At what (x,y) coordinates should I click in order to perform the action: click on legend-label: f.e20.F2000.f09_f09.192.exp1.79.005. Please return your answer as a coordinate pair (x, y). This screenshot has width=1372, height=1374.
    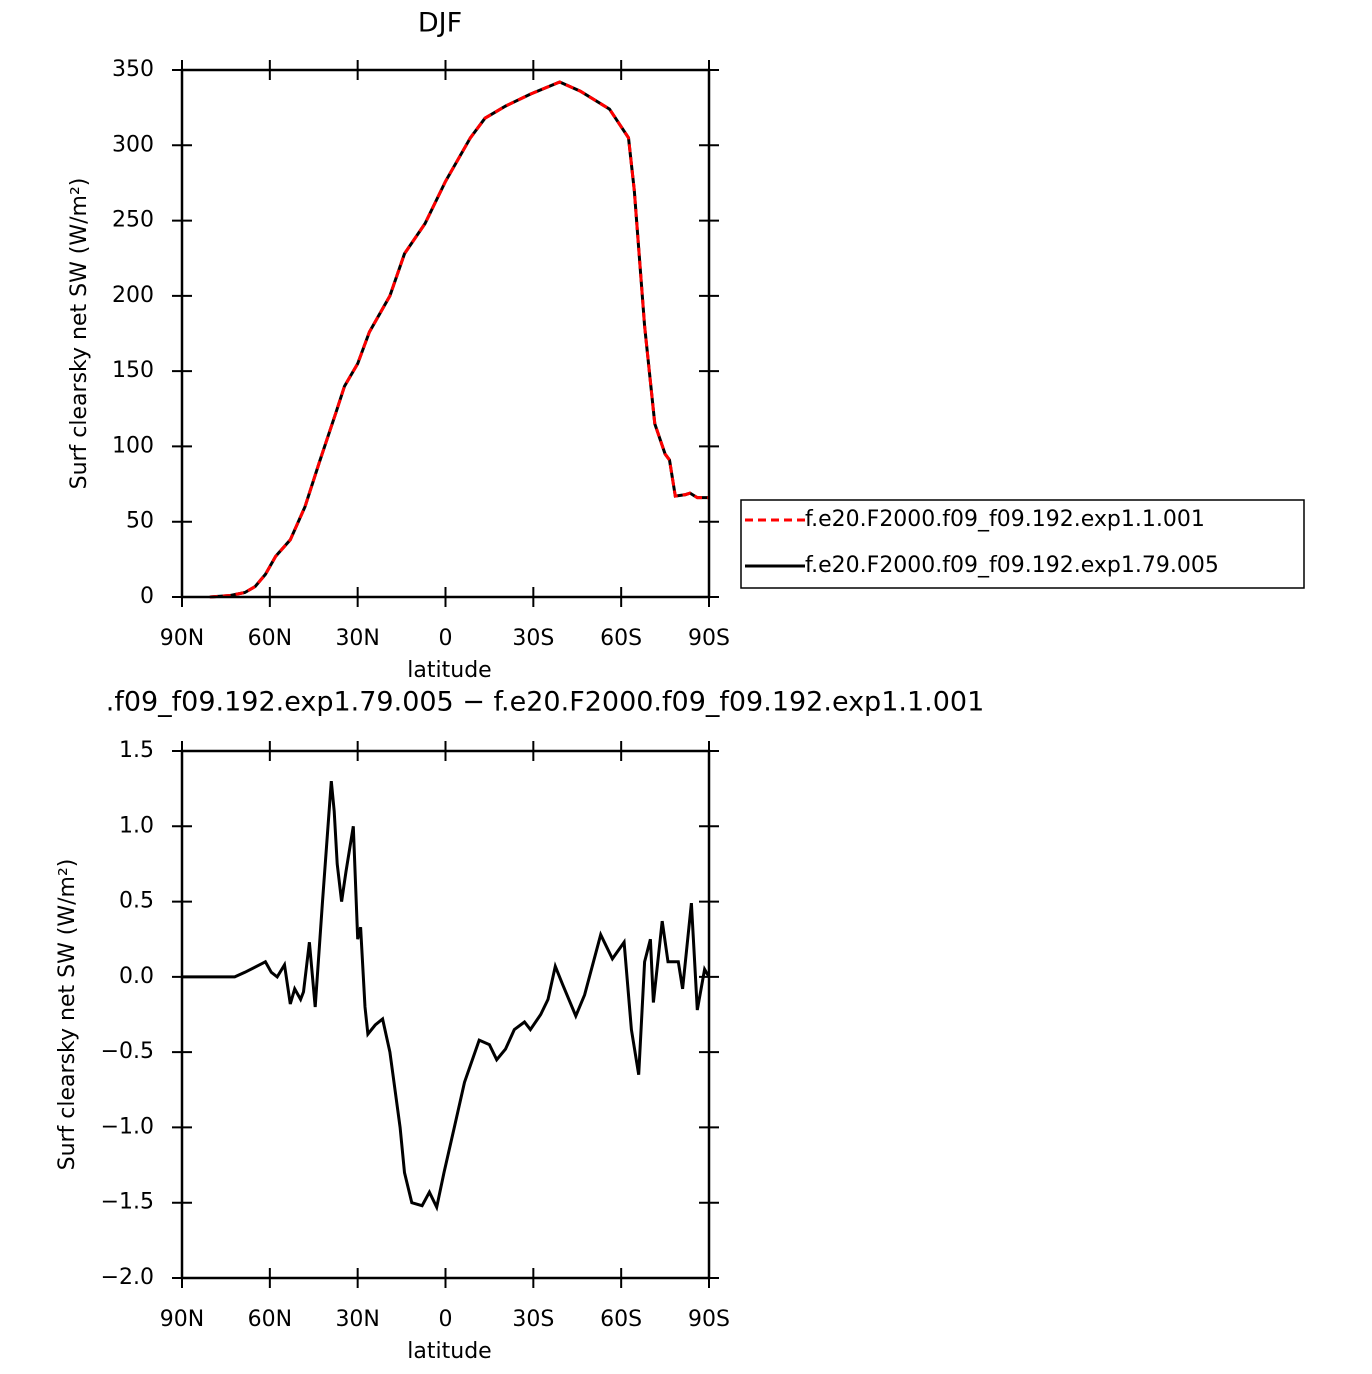
    Looking at the image, I should click on (1012, 565).